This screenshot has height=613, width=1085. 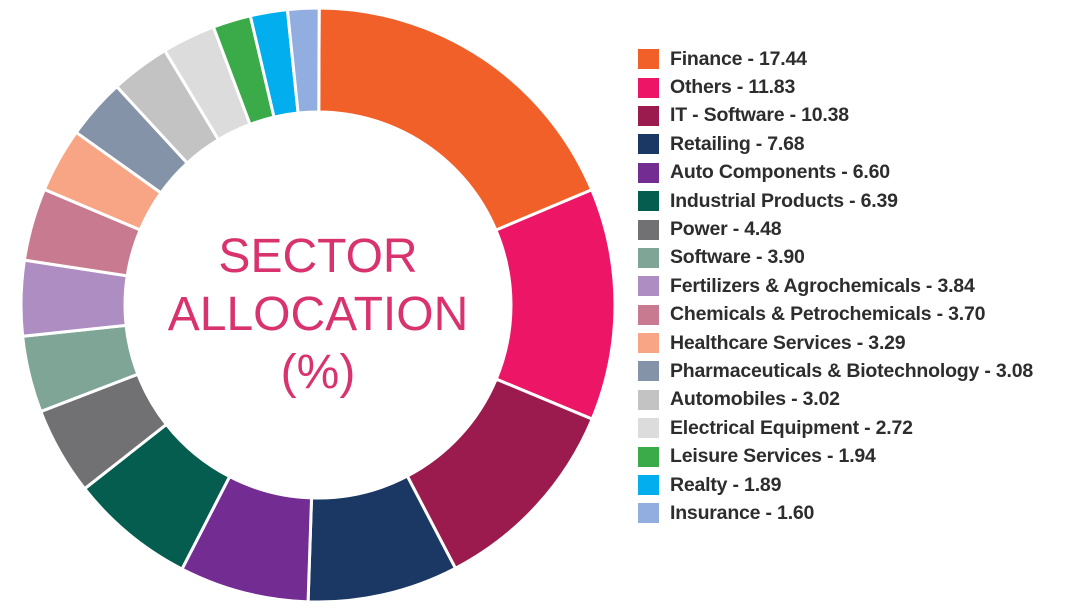 I want to click on legend-label: Software - 3.90, so click(x=737, y=257).